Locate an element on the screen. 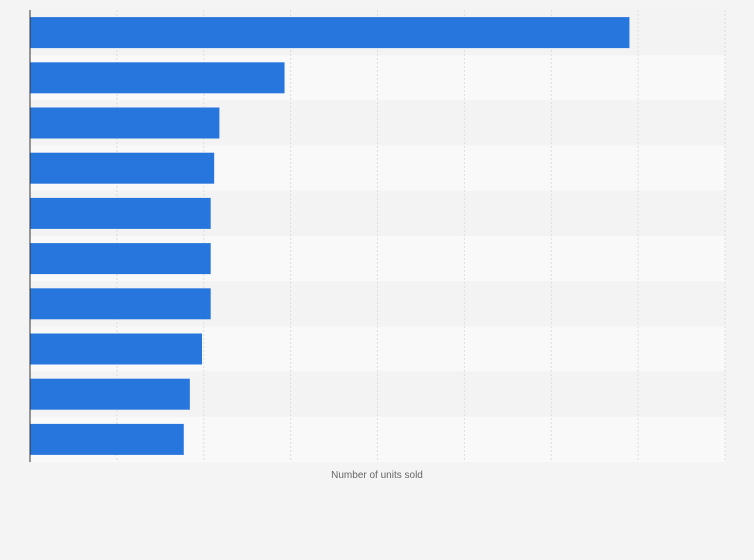 Image resolution: width=754 pixels, height=560 pixels. x-axis-label: Number of units sold is located at coordinates (377, 475).